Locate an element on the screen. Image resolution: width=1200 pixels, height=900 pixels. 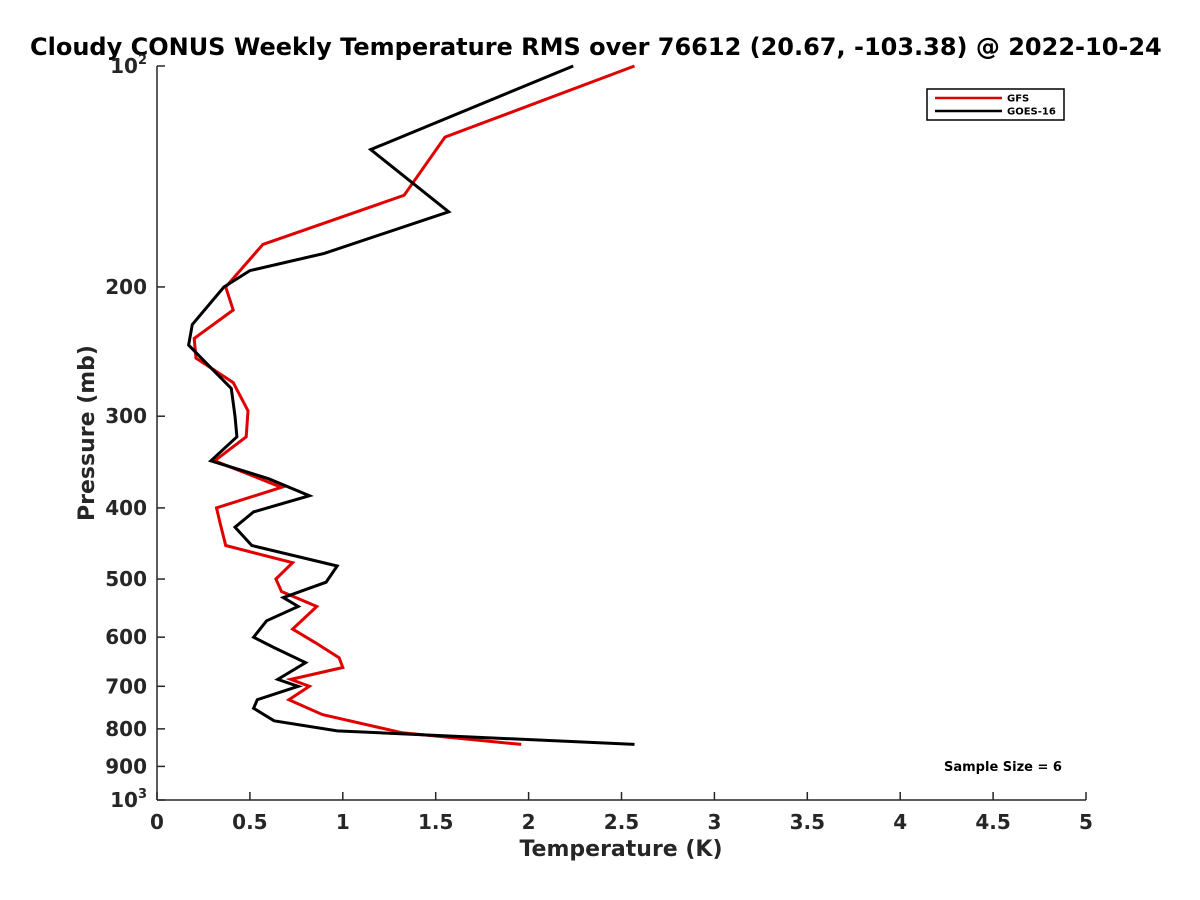
legend-box is located at coordinates (995, 104).